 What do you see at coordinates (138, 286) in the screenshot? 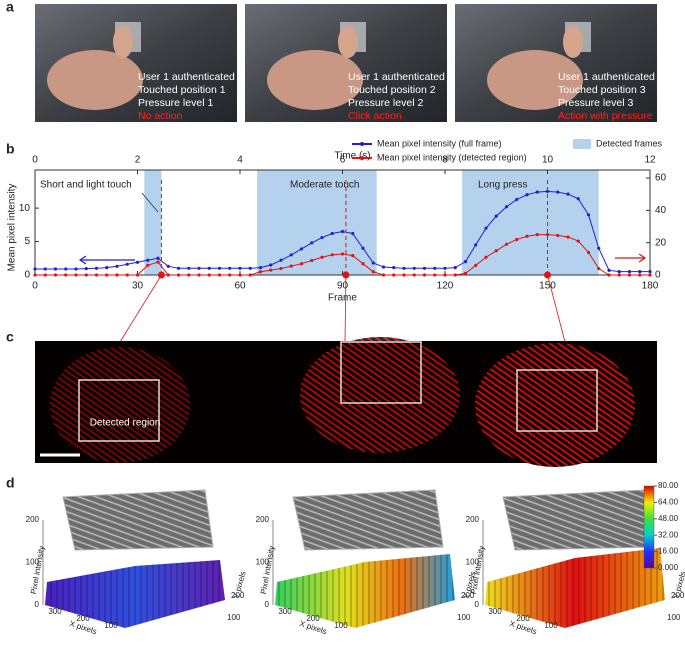
I see `x-tick-label: 30` at bounding box center [138, 286].